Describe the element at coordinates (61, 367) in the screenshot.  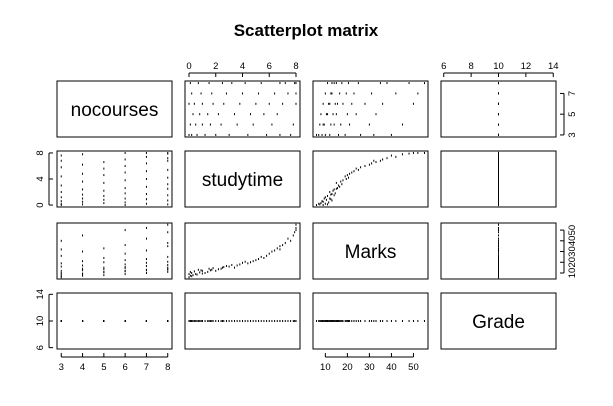
I see `tick-label-bottom-nocourses: 3` at that location.